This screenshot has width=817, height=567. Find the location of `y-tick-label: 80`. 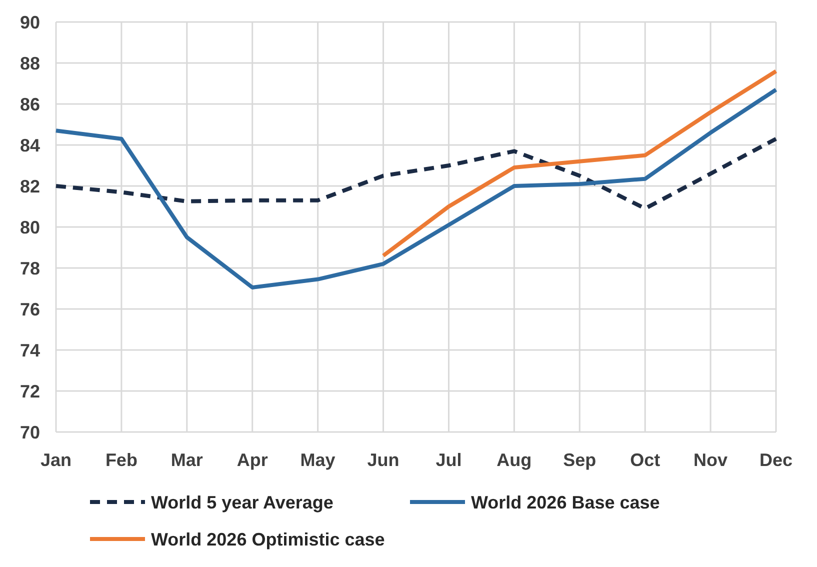

y-tick-label: 80 is located at coordinates (30, 227).